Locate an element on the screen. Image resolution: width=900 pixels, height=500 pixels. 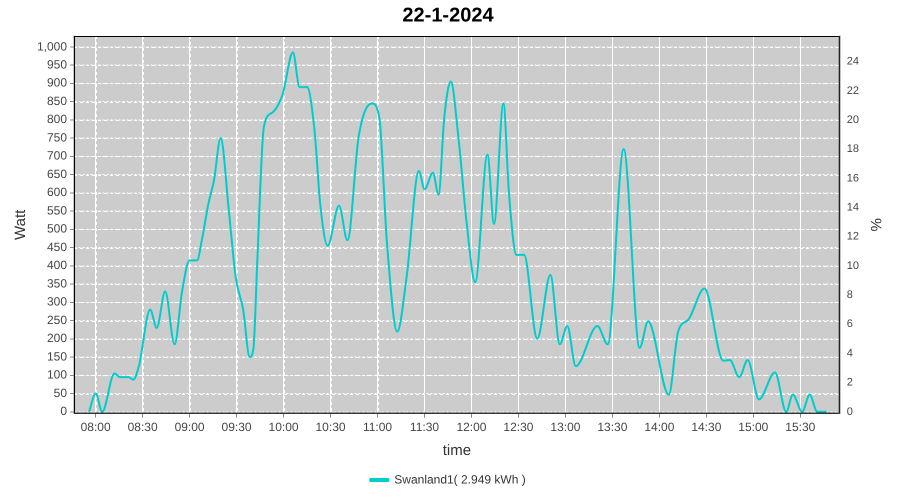
y2-tick-label: 16 is located at coordinates (853, 178).